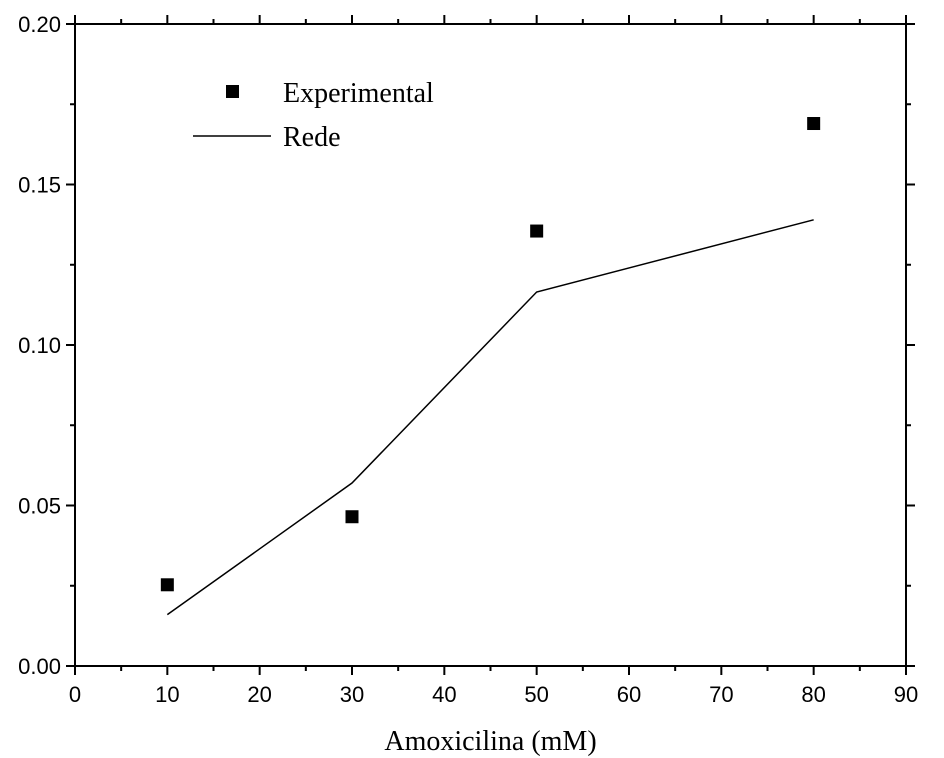 Image resolution: width=944 pixels, height=758 pixels. What do you see at coordinates (493, 694) in the screenshot?
I see `x-axis-tick-labels: 0 10 20 30 40 50 60 70 80 90` at bounding box center [493, 694].